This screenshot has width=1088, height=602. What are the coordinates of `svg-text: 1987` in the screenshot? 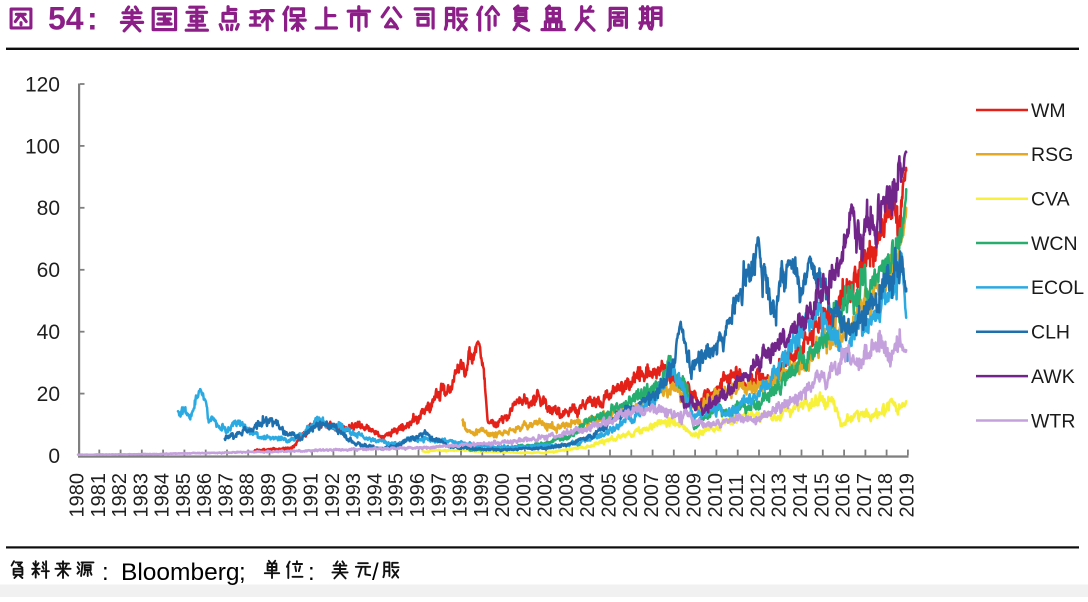 It's located at (227, 495).